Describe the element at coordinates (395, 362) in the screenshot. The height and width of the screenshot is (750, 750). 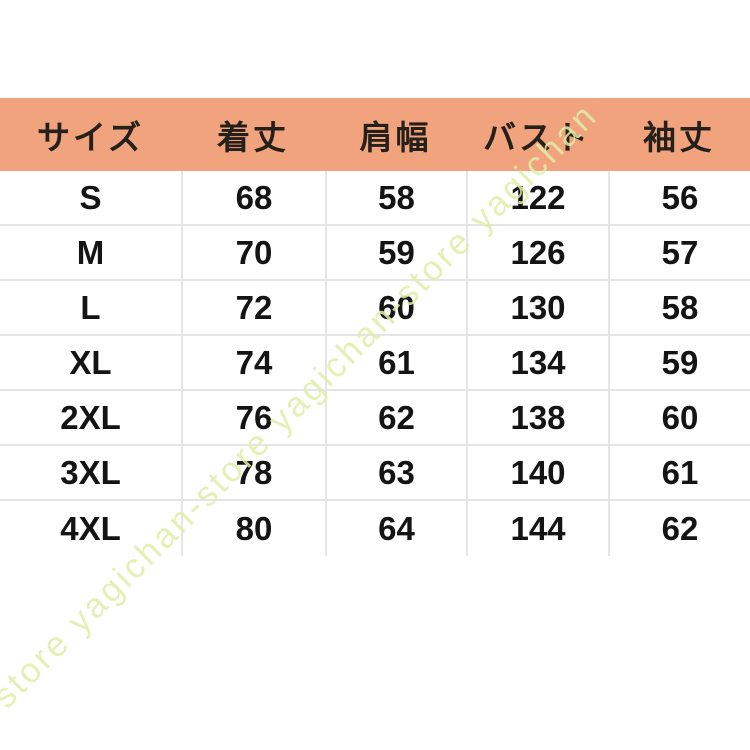
I see `shoulder-cell: 61` at that location.